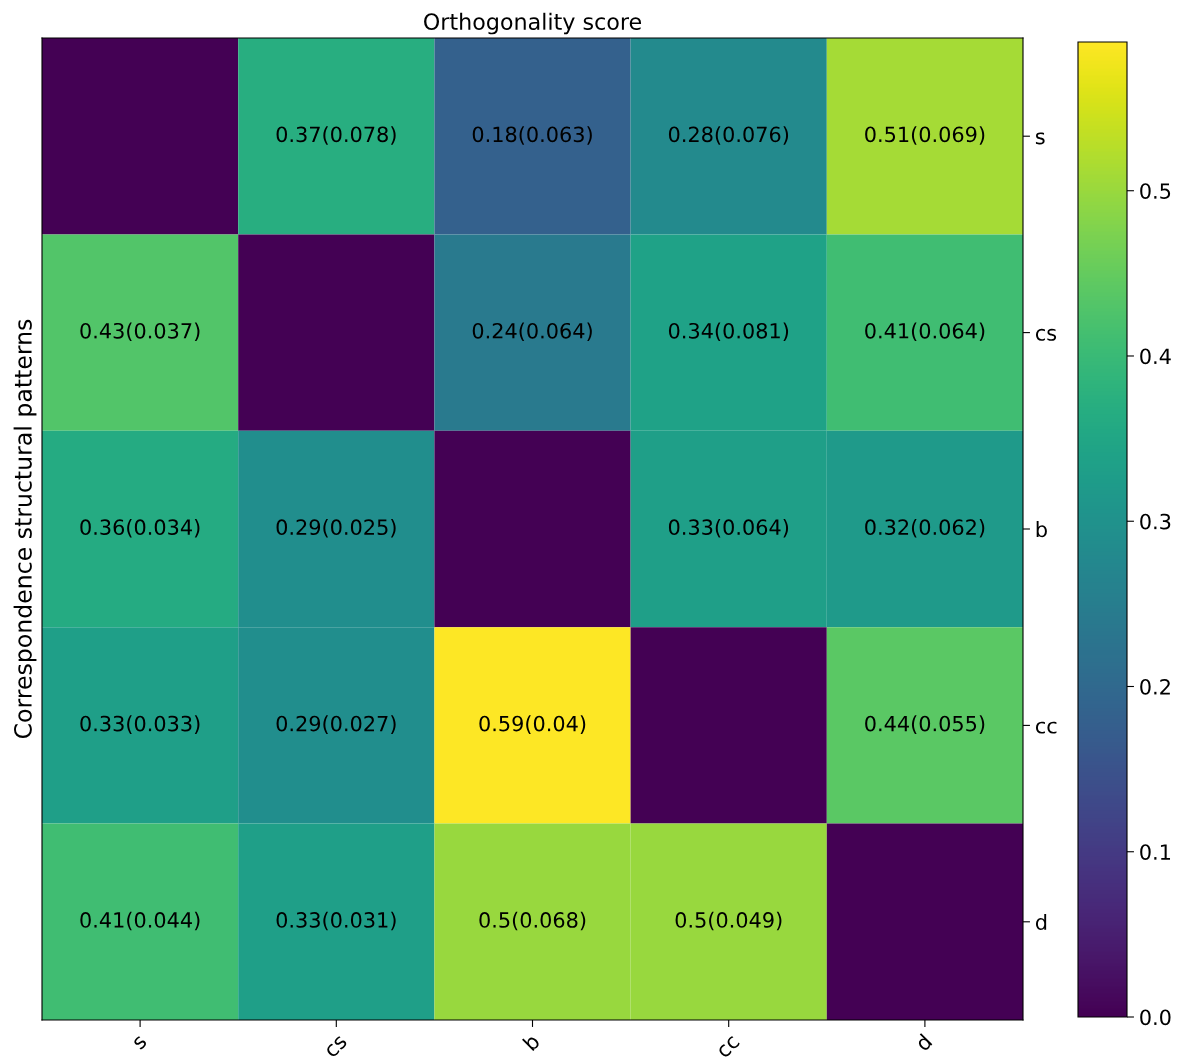 This screenshot has height=1059, width=1178. Describe the element at coordinates (532, 724) in the screenshot. I see `data-label: 0.59(0.04)` at that location.